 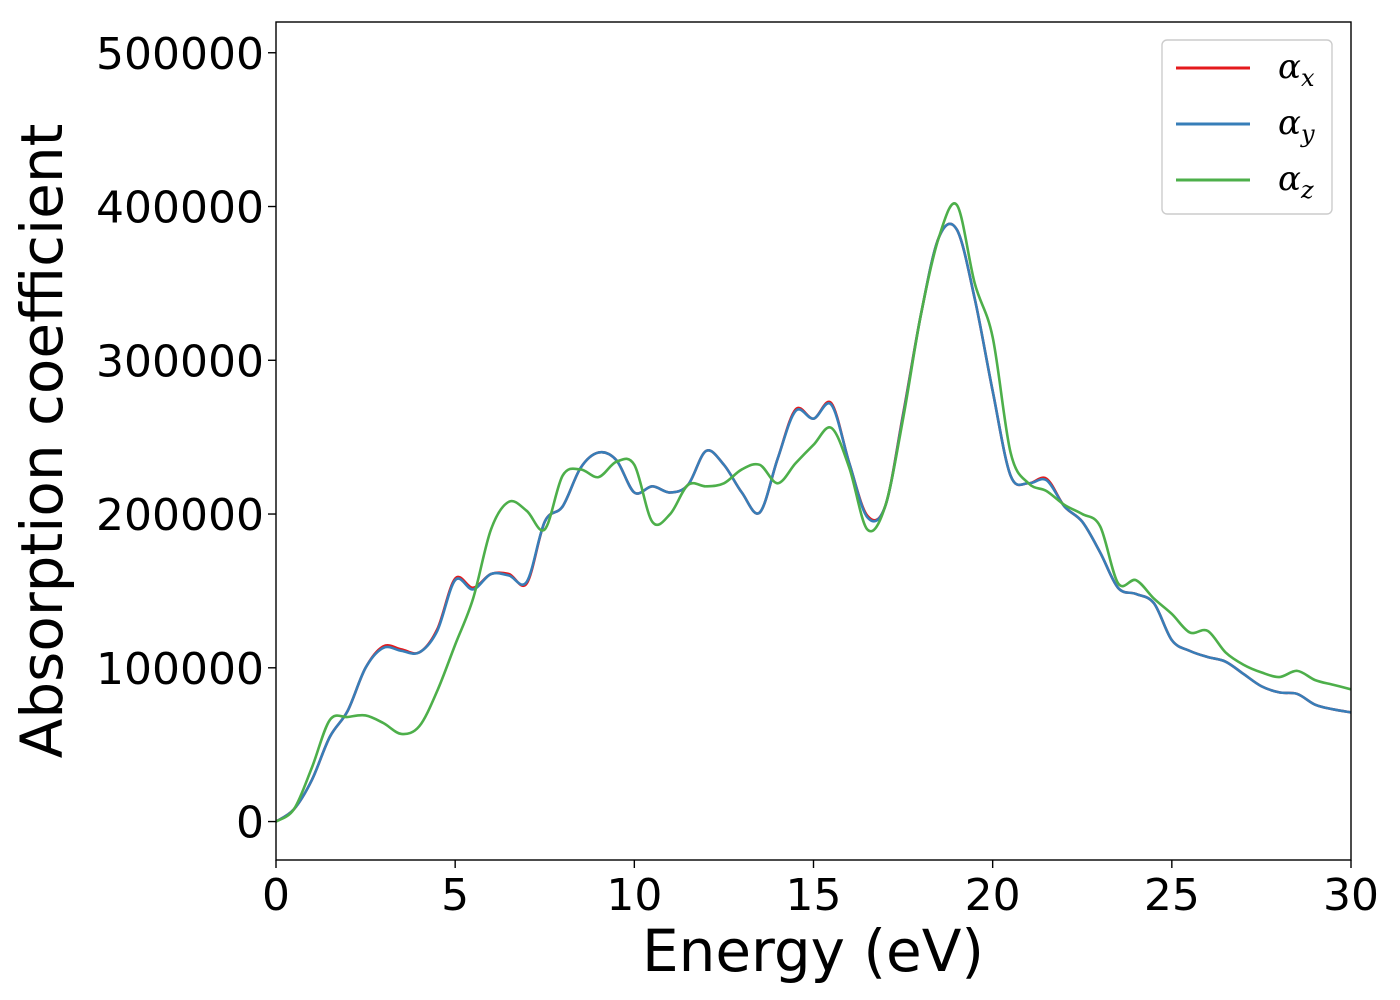 I want to click on x-tick-label: 5, so click(x=455, y=895).